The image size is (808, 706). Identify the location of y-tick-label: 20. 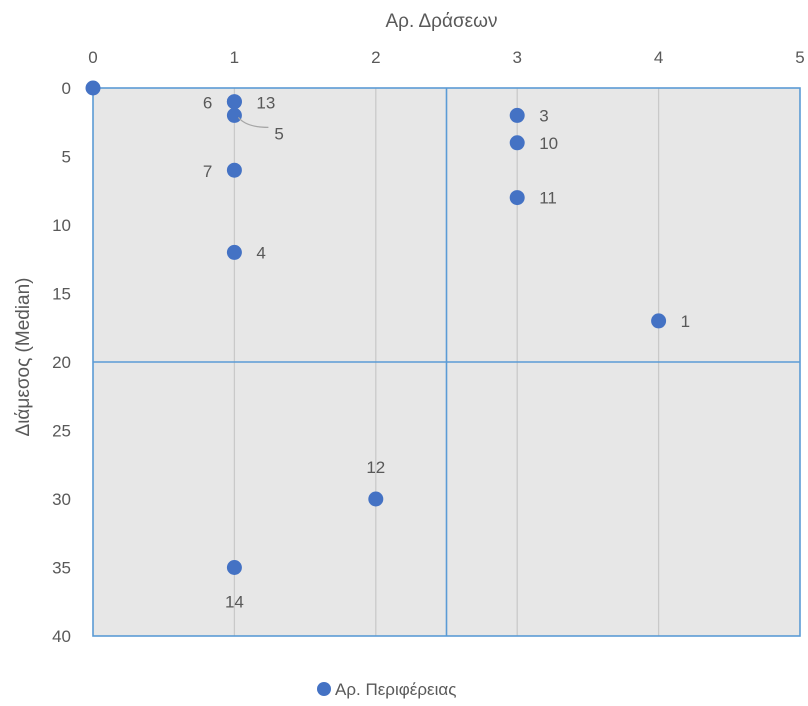
(61, 362).